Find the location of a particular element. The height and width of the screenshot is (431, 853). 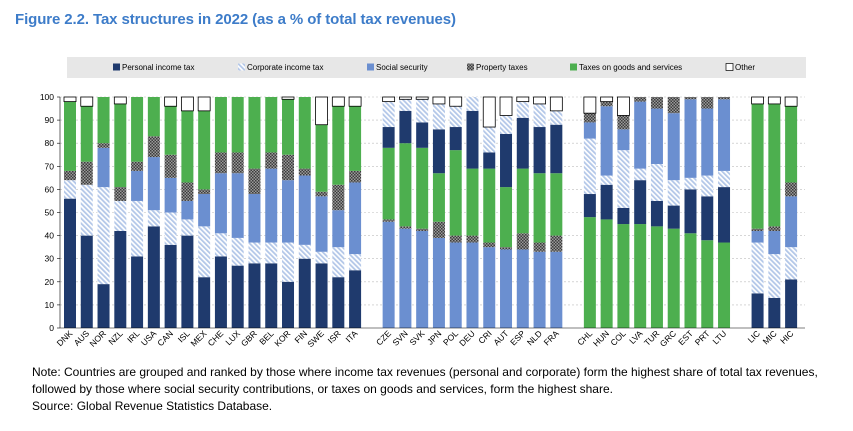

bar-svk-corporate-income-tax is located at coordinates (422, 111).